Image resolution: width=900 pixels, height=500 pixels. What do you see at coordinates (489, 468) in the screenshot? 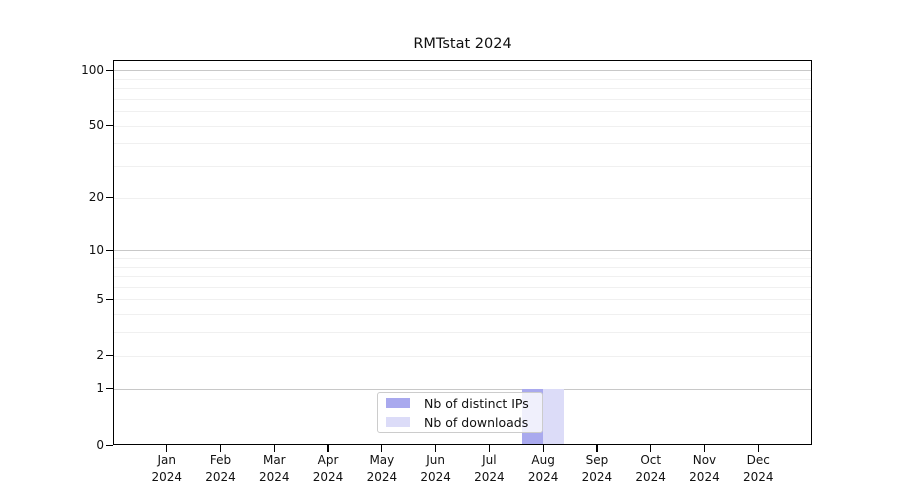
I see `x-tick-label: Jul 2024` at bounding box center [489, 468].